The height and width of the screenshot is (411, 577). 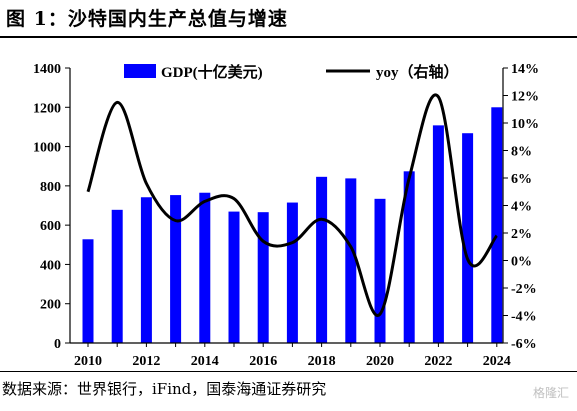 What do you see at coordinates (47, 108) in the screenshot?
I see `left-tick-label: 1200` at bounding box center [47, 108].